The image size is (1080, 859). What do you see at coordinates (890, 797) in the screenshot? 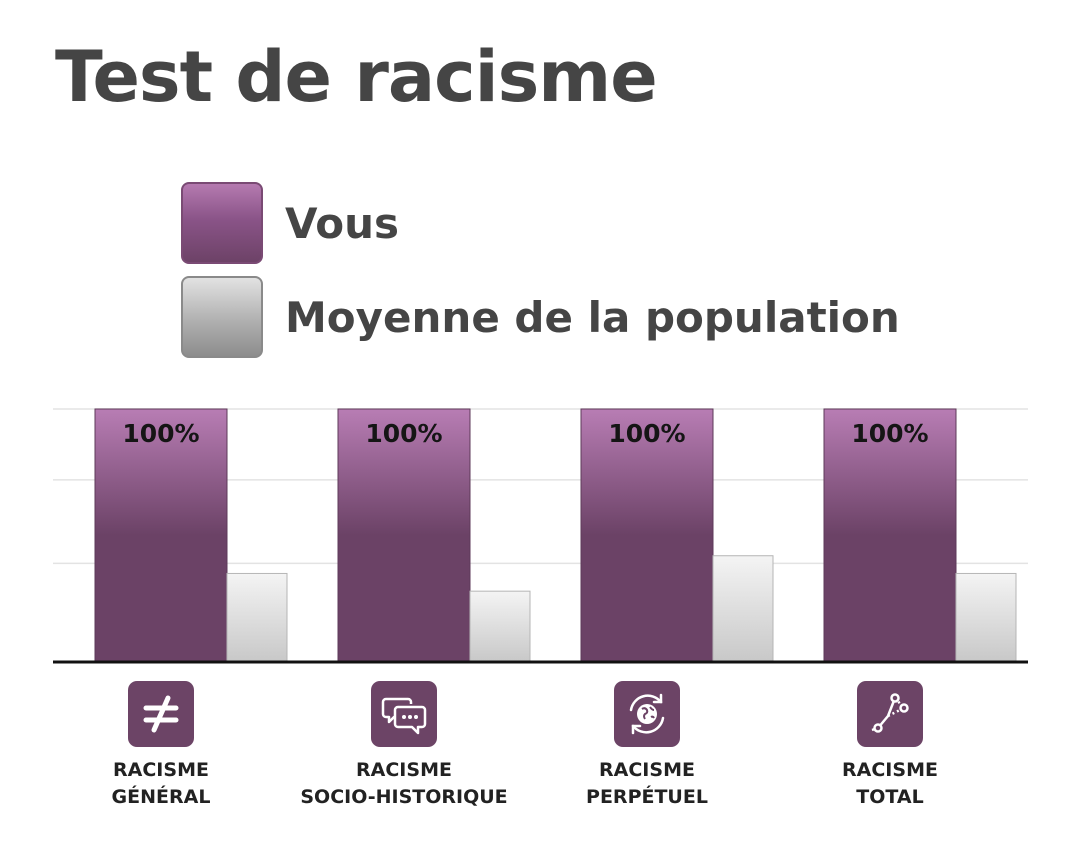
I see `category-label-line2: TOTAL` at bounding box center [890, 797].